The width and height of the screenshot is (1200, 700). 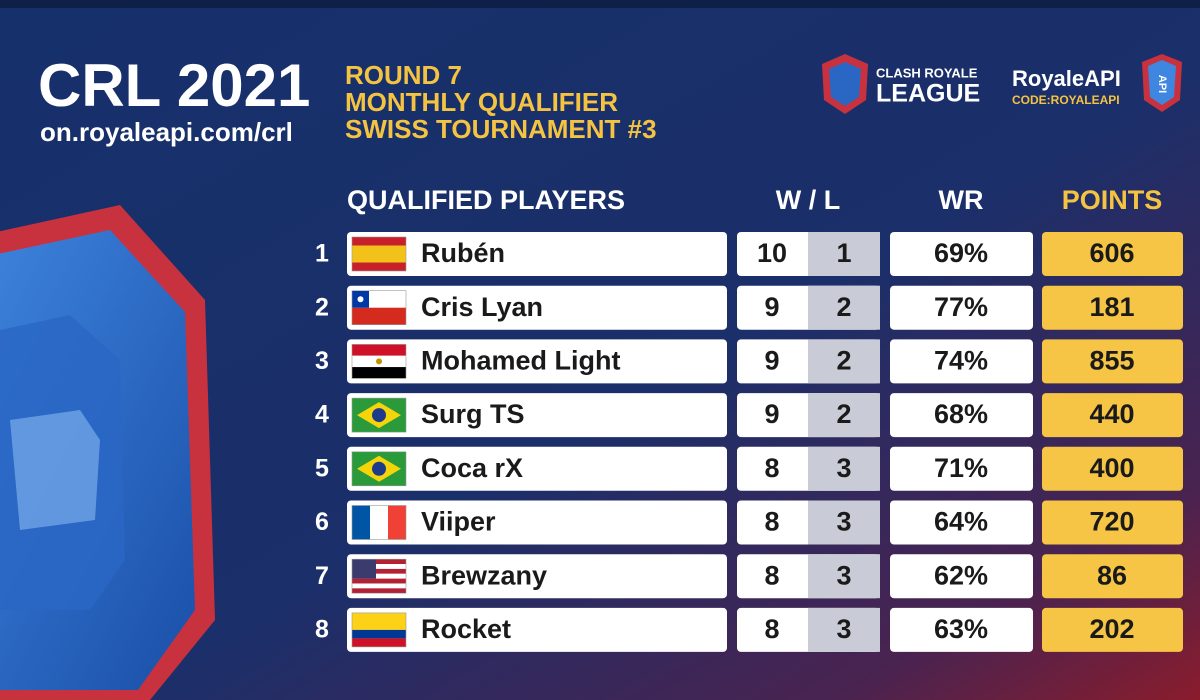 I want to click on title: CRL 2021, so click(x=174, y=85).